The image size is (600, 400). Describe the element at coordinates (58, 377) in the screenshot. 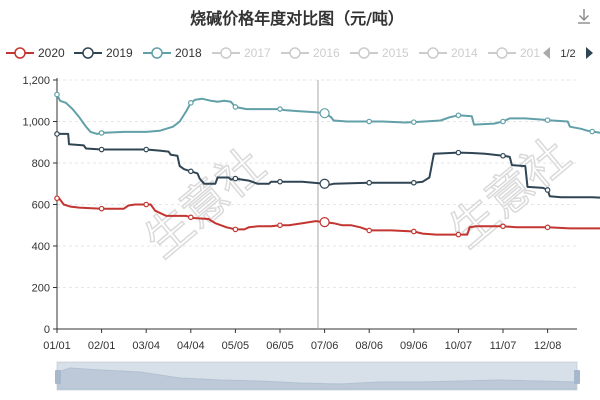

I see `slider-handle-left` at that location.